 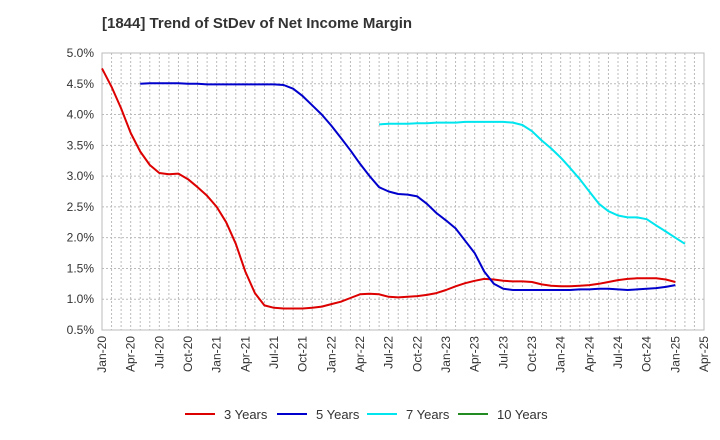 What do you see at coordinates (81, 268) in the screenshot?
I see `y-tick-label: 1.5%` at bounding box center [81, 268].